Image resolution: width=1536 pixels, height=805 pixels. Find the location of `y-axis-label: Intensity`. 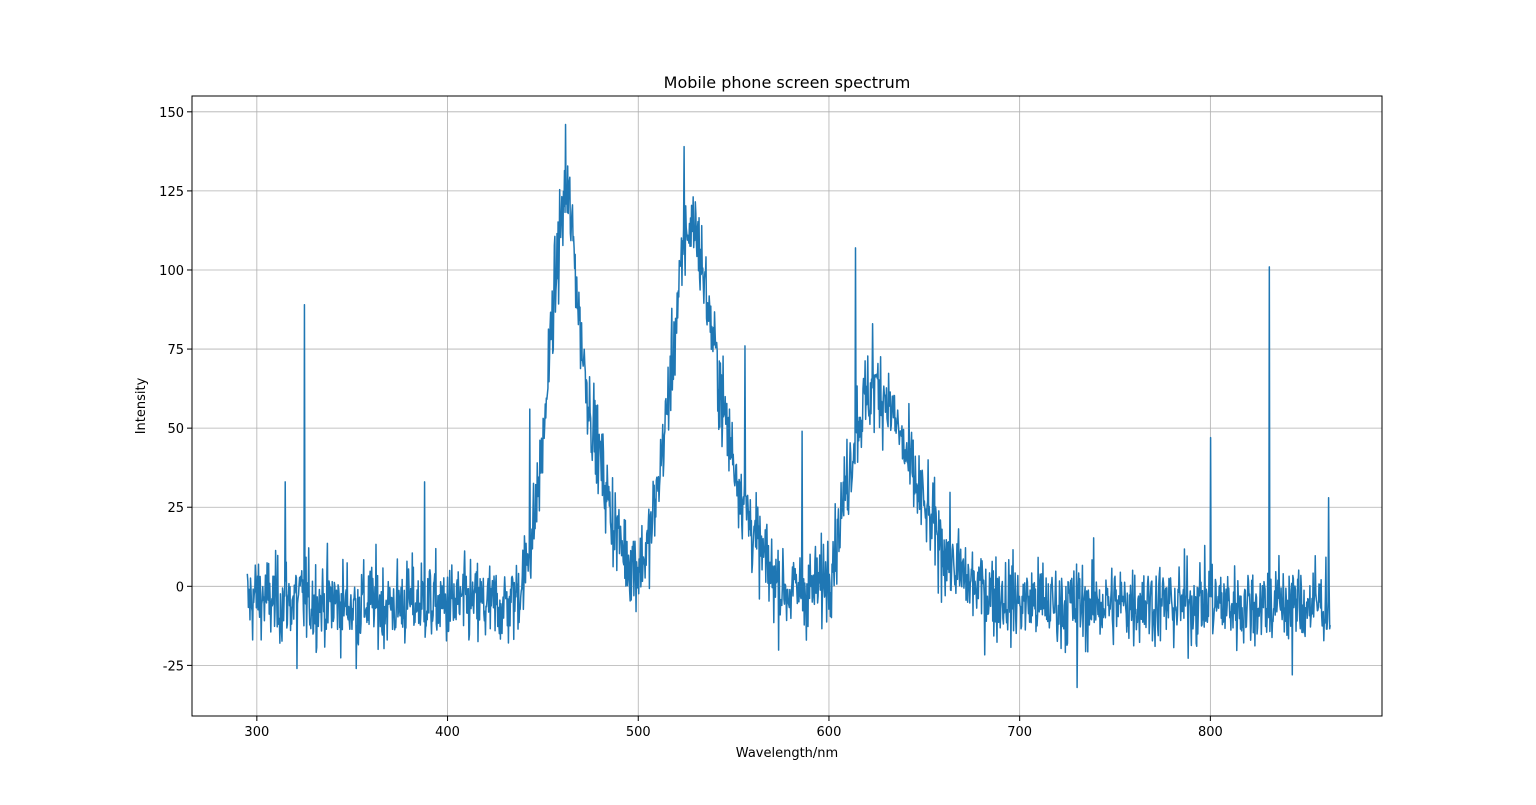

y-axis-label: Intensity is located at coordinates (141, 405).